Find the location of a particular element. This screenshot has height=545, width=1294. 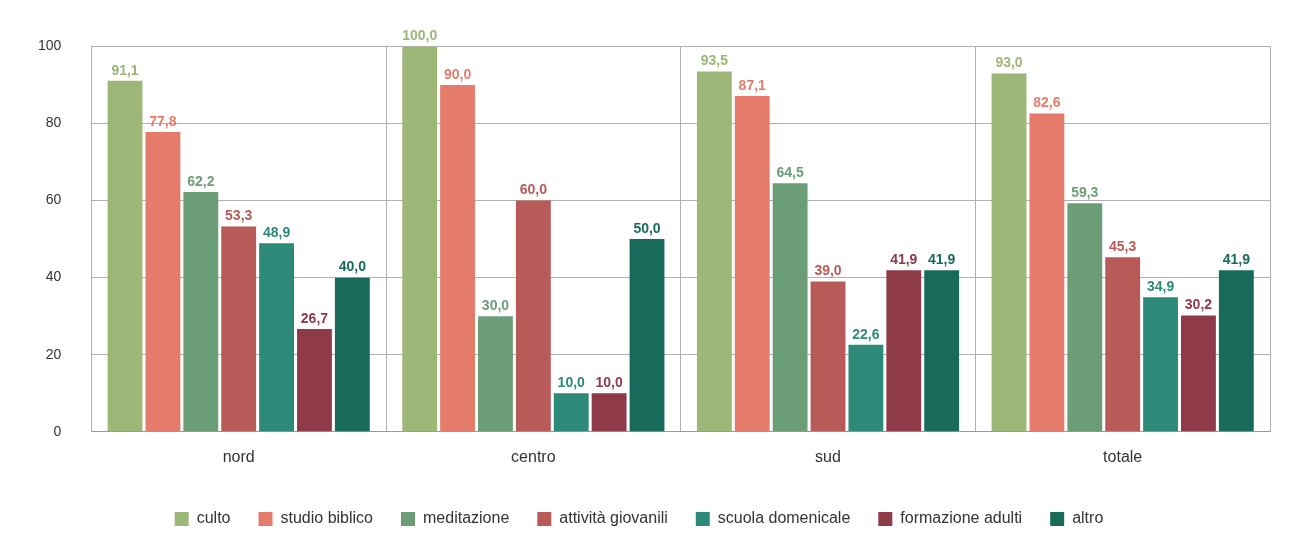

y-tick-label: 60 is located at coordinates (53, 199).